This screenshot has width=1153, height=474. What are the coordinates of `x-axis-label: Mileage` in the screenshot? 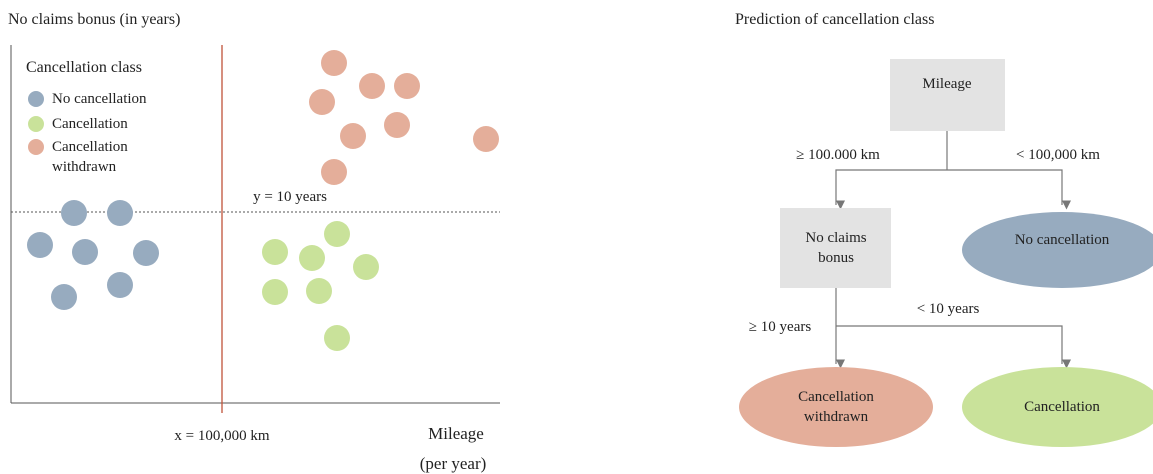 It's located at (456, 433).